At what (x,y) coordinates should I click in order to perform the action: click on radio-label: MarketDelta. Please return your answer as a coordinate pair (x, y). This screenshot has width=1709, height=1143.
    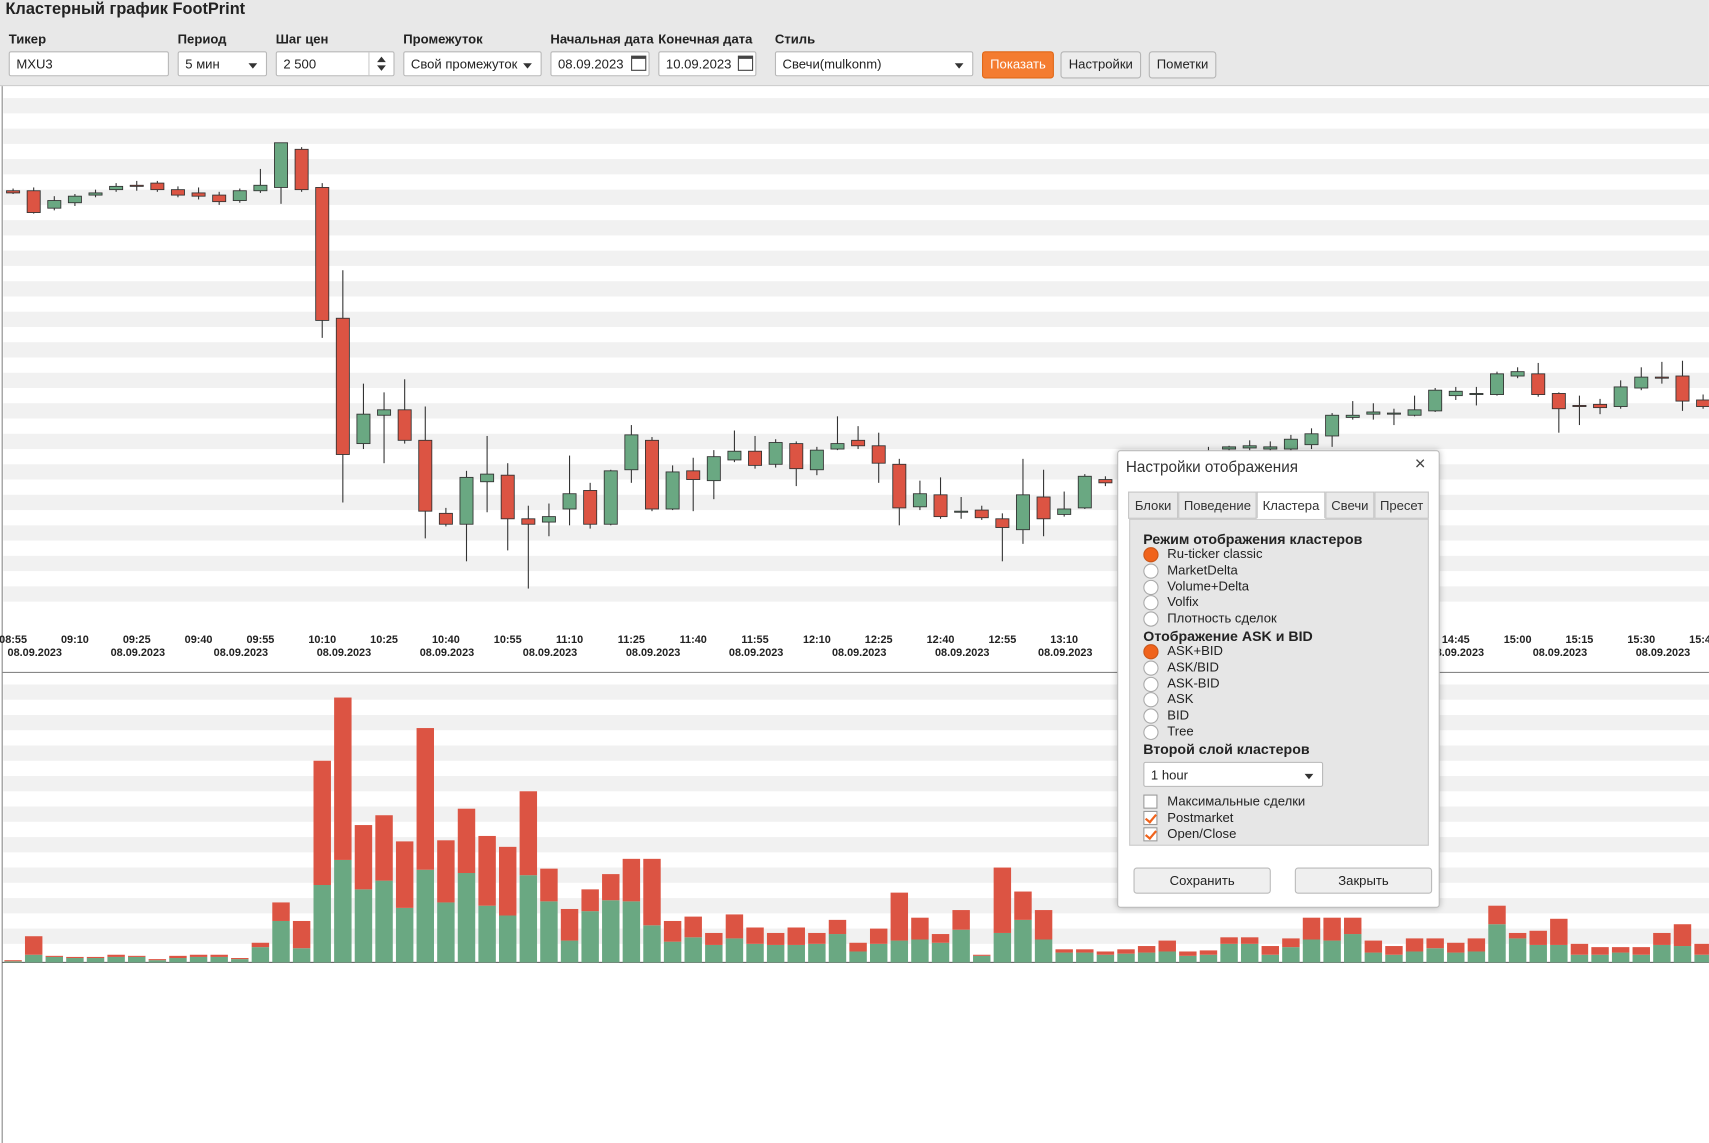
    Looking at the image, I should click on (1202, 570).